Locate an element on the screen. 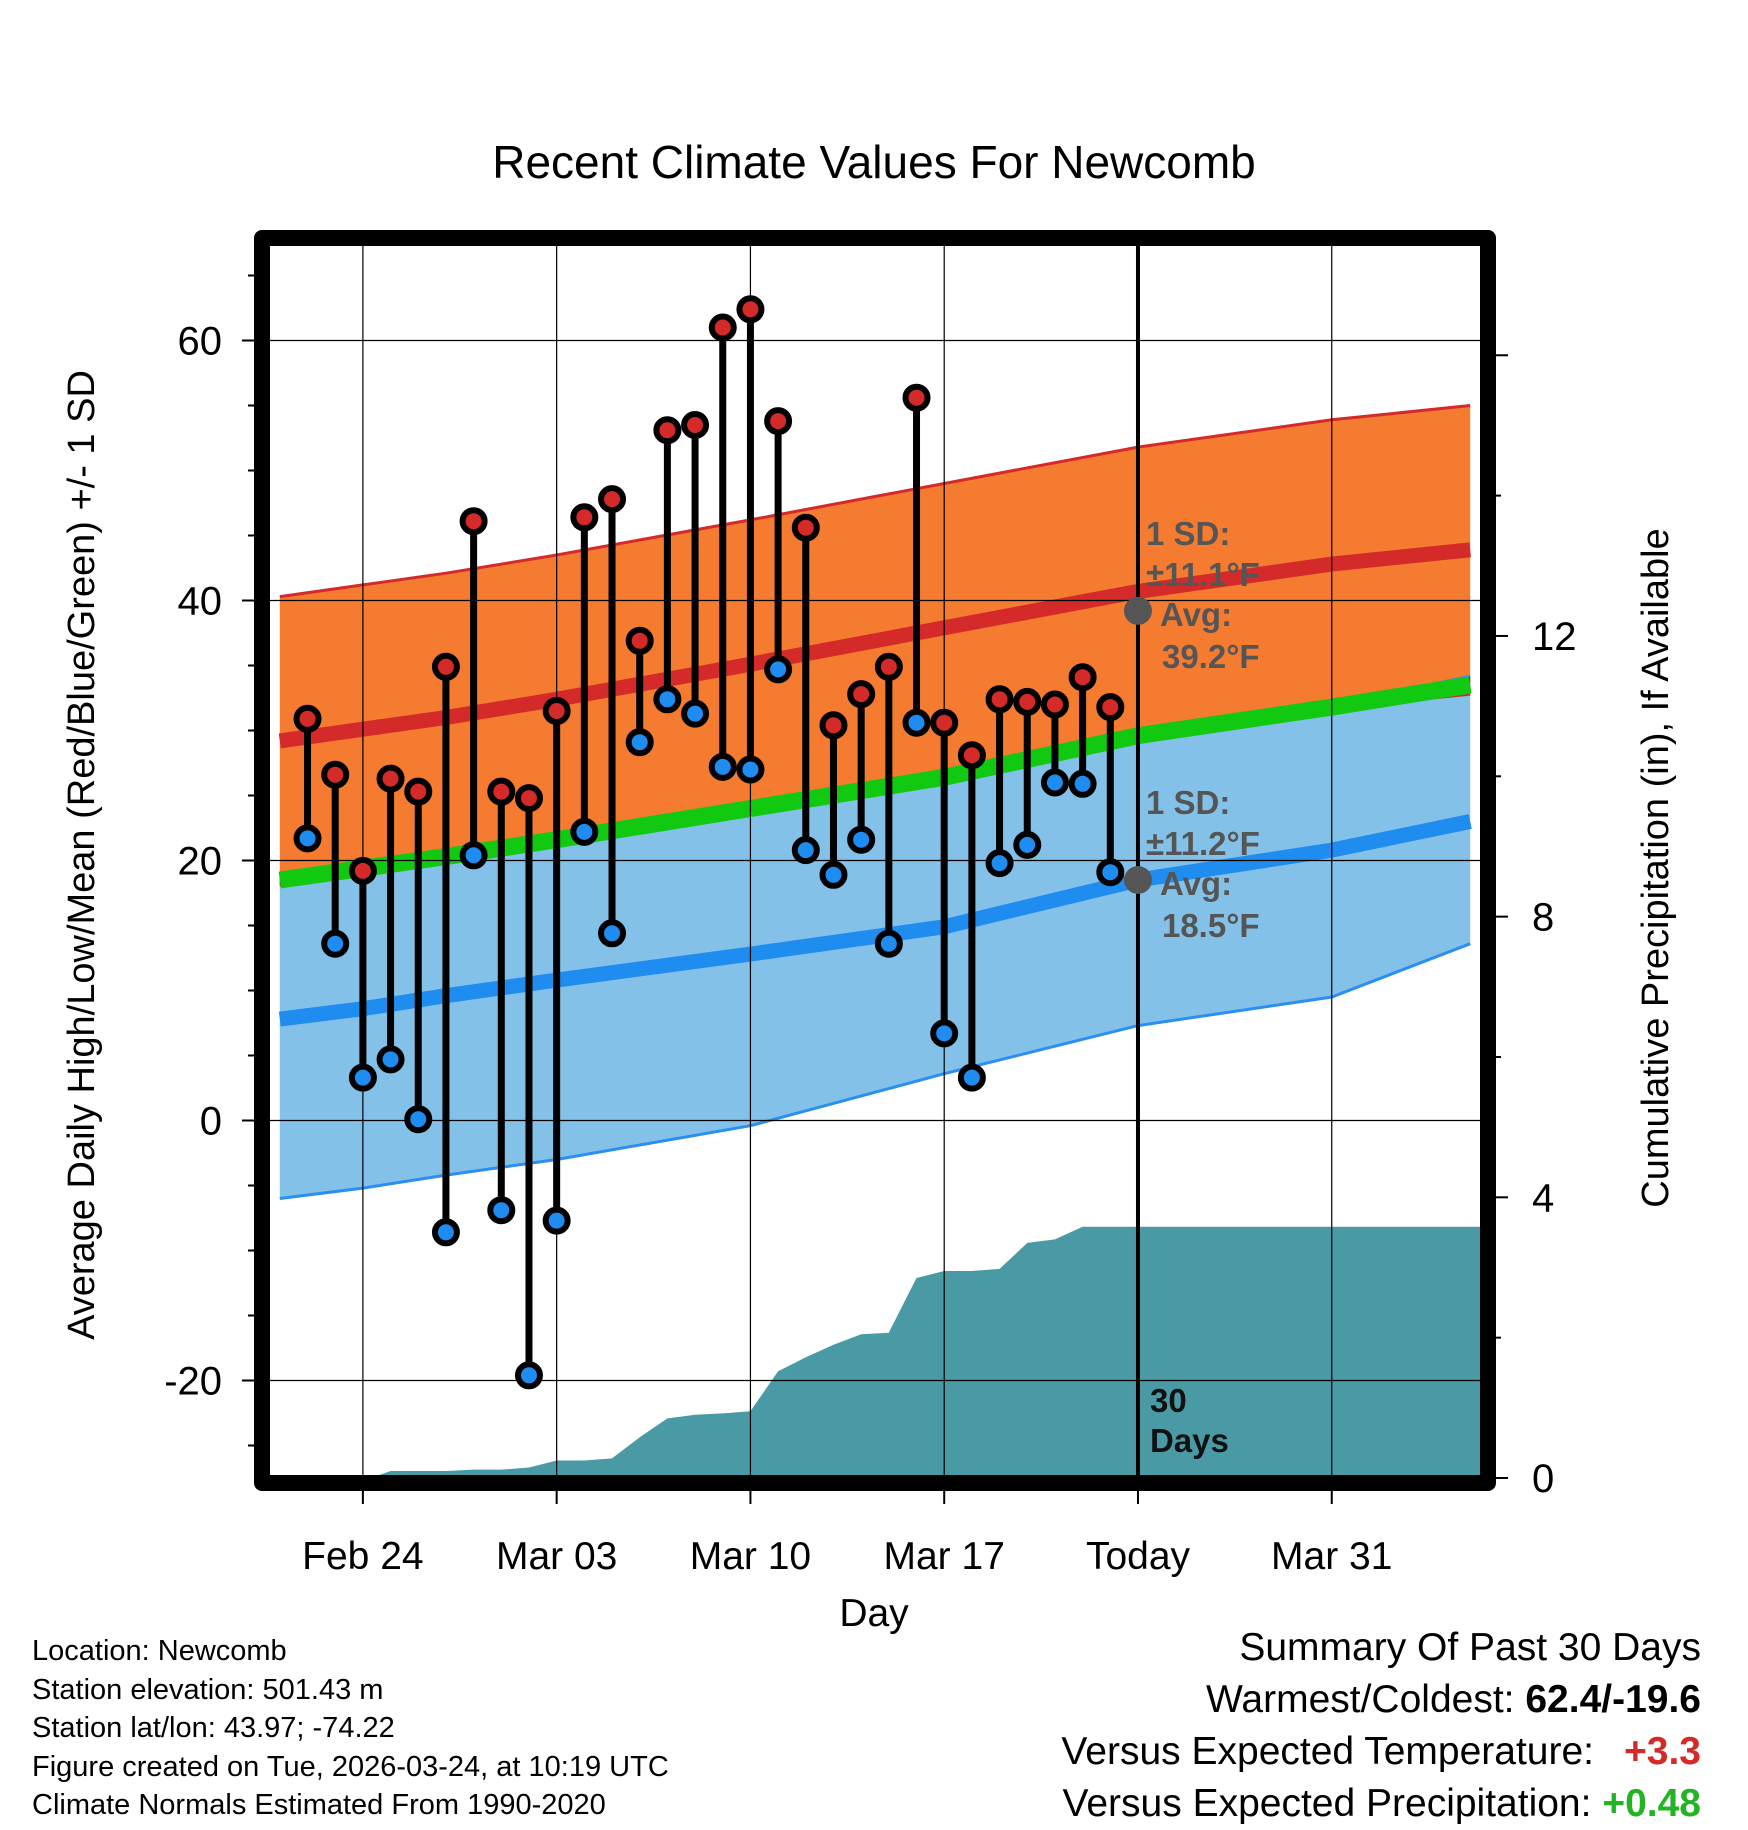  low-avg-value: 18.5°F is located at coordinates (1211, 925).